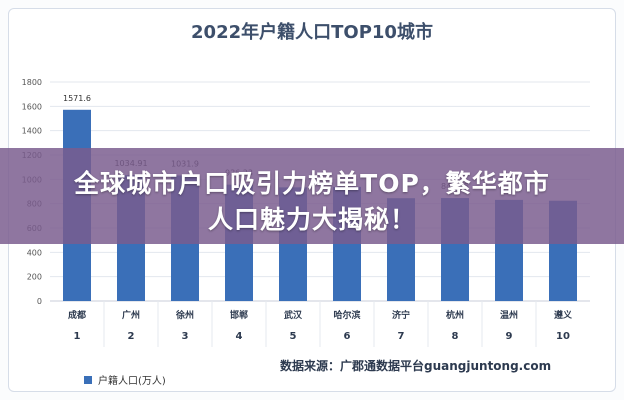 The width and height of the screenshot is (624, 400). I want to click on rank-label: 3, so click(185, 336).